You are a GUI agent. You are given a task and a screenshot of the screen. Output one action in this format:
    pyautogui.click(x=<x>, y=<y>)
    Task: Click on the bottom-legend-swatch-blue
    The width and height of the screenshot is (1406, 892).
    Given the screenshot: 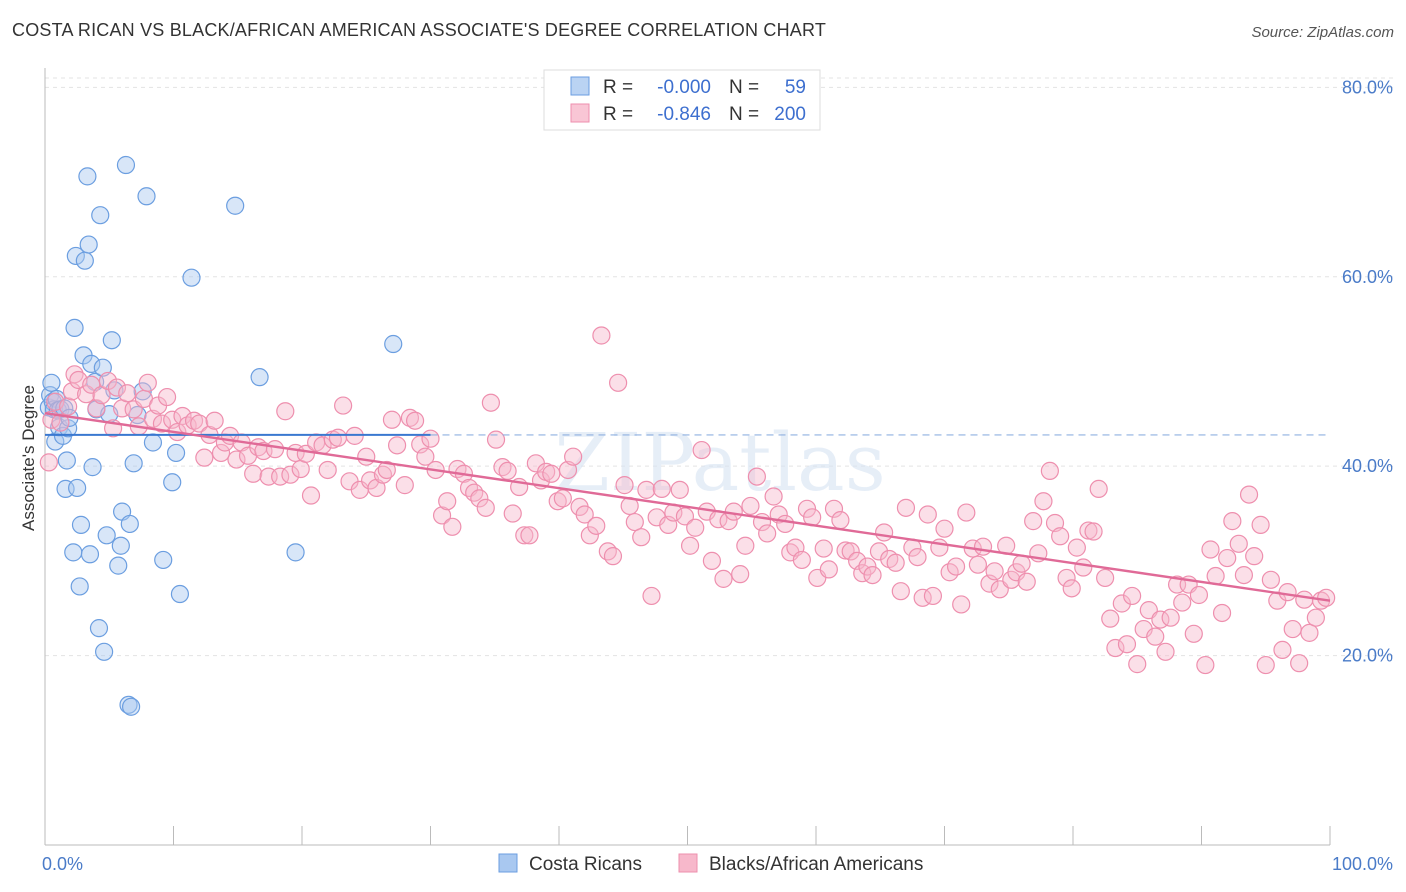 What is the action you would take?
    pyautogui.click(x=508, y=863)
    